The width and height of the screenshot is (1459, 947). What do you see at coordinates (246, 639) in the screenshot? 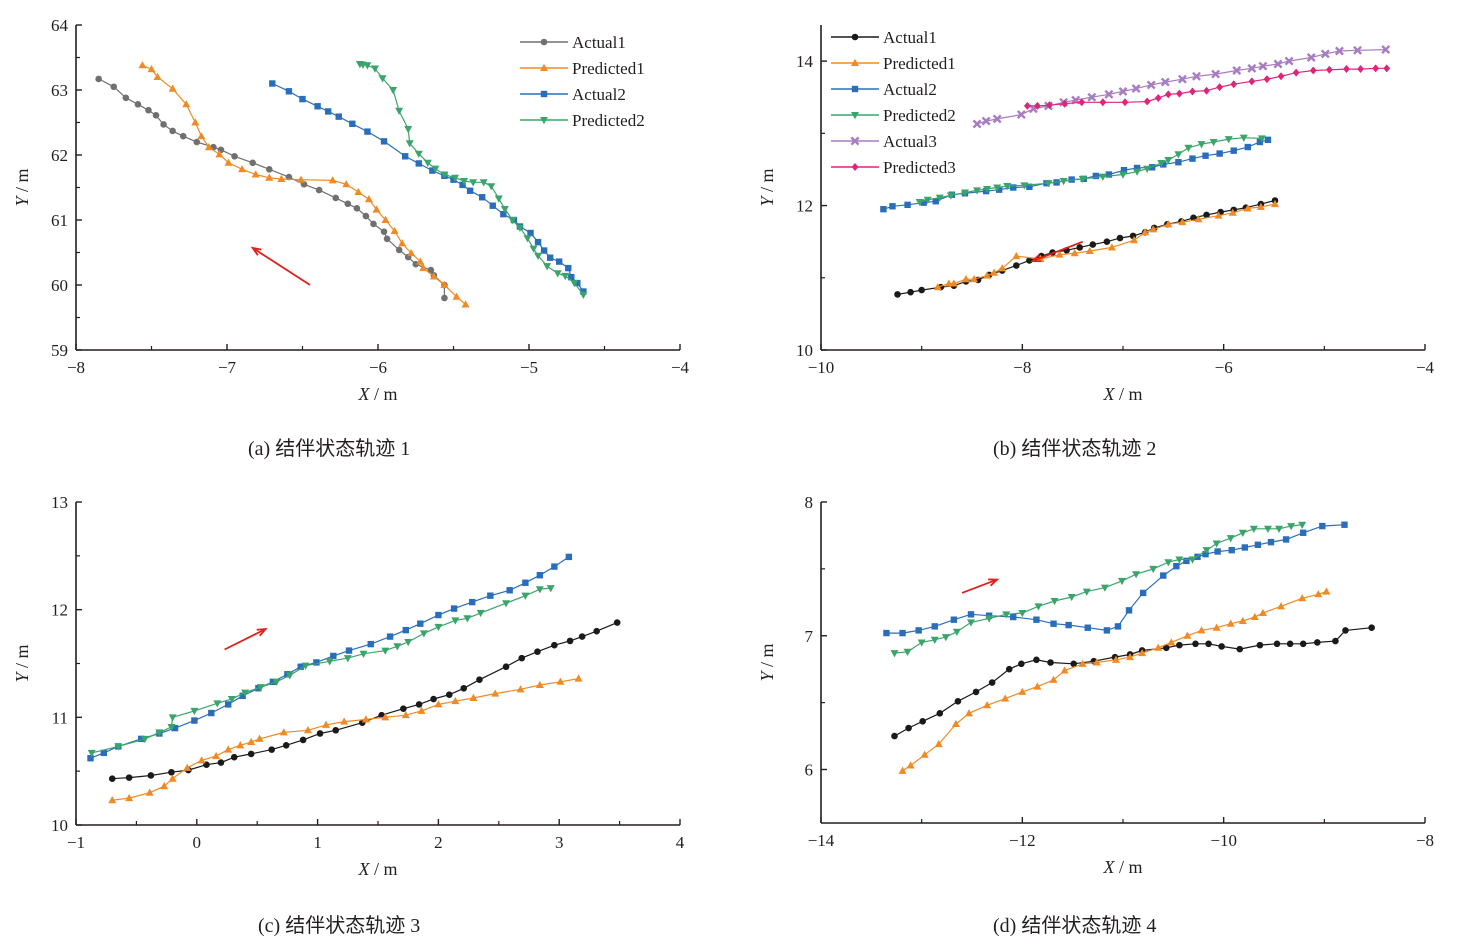
I see `direction-arrow` at bounding box center [246, 639].